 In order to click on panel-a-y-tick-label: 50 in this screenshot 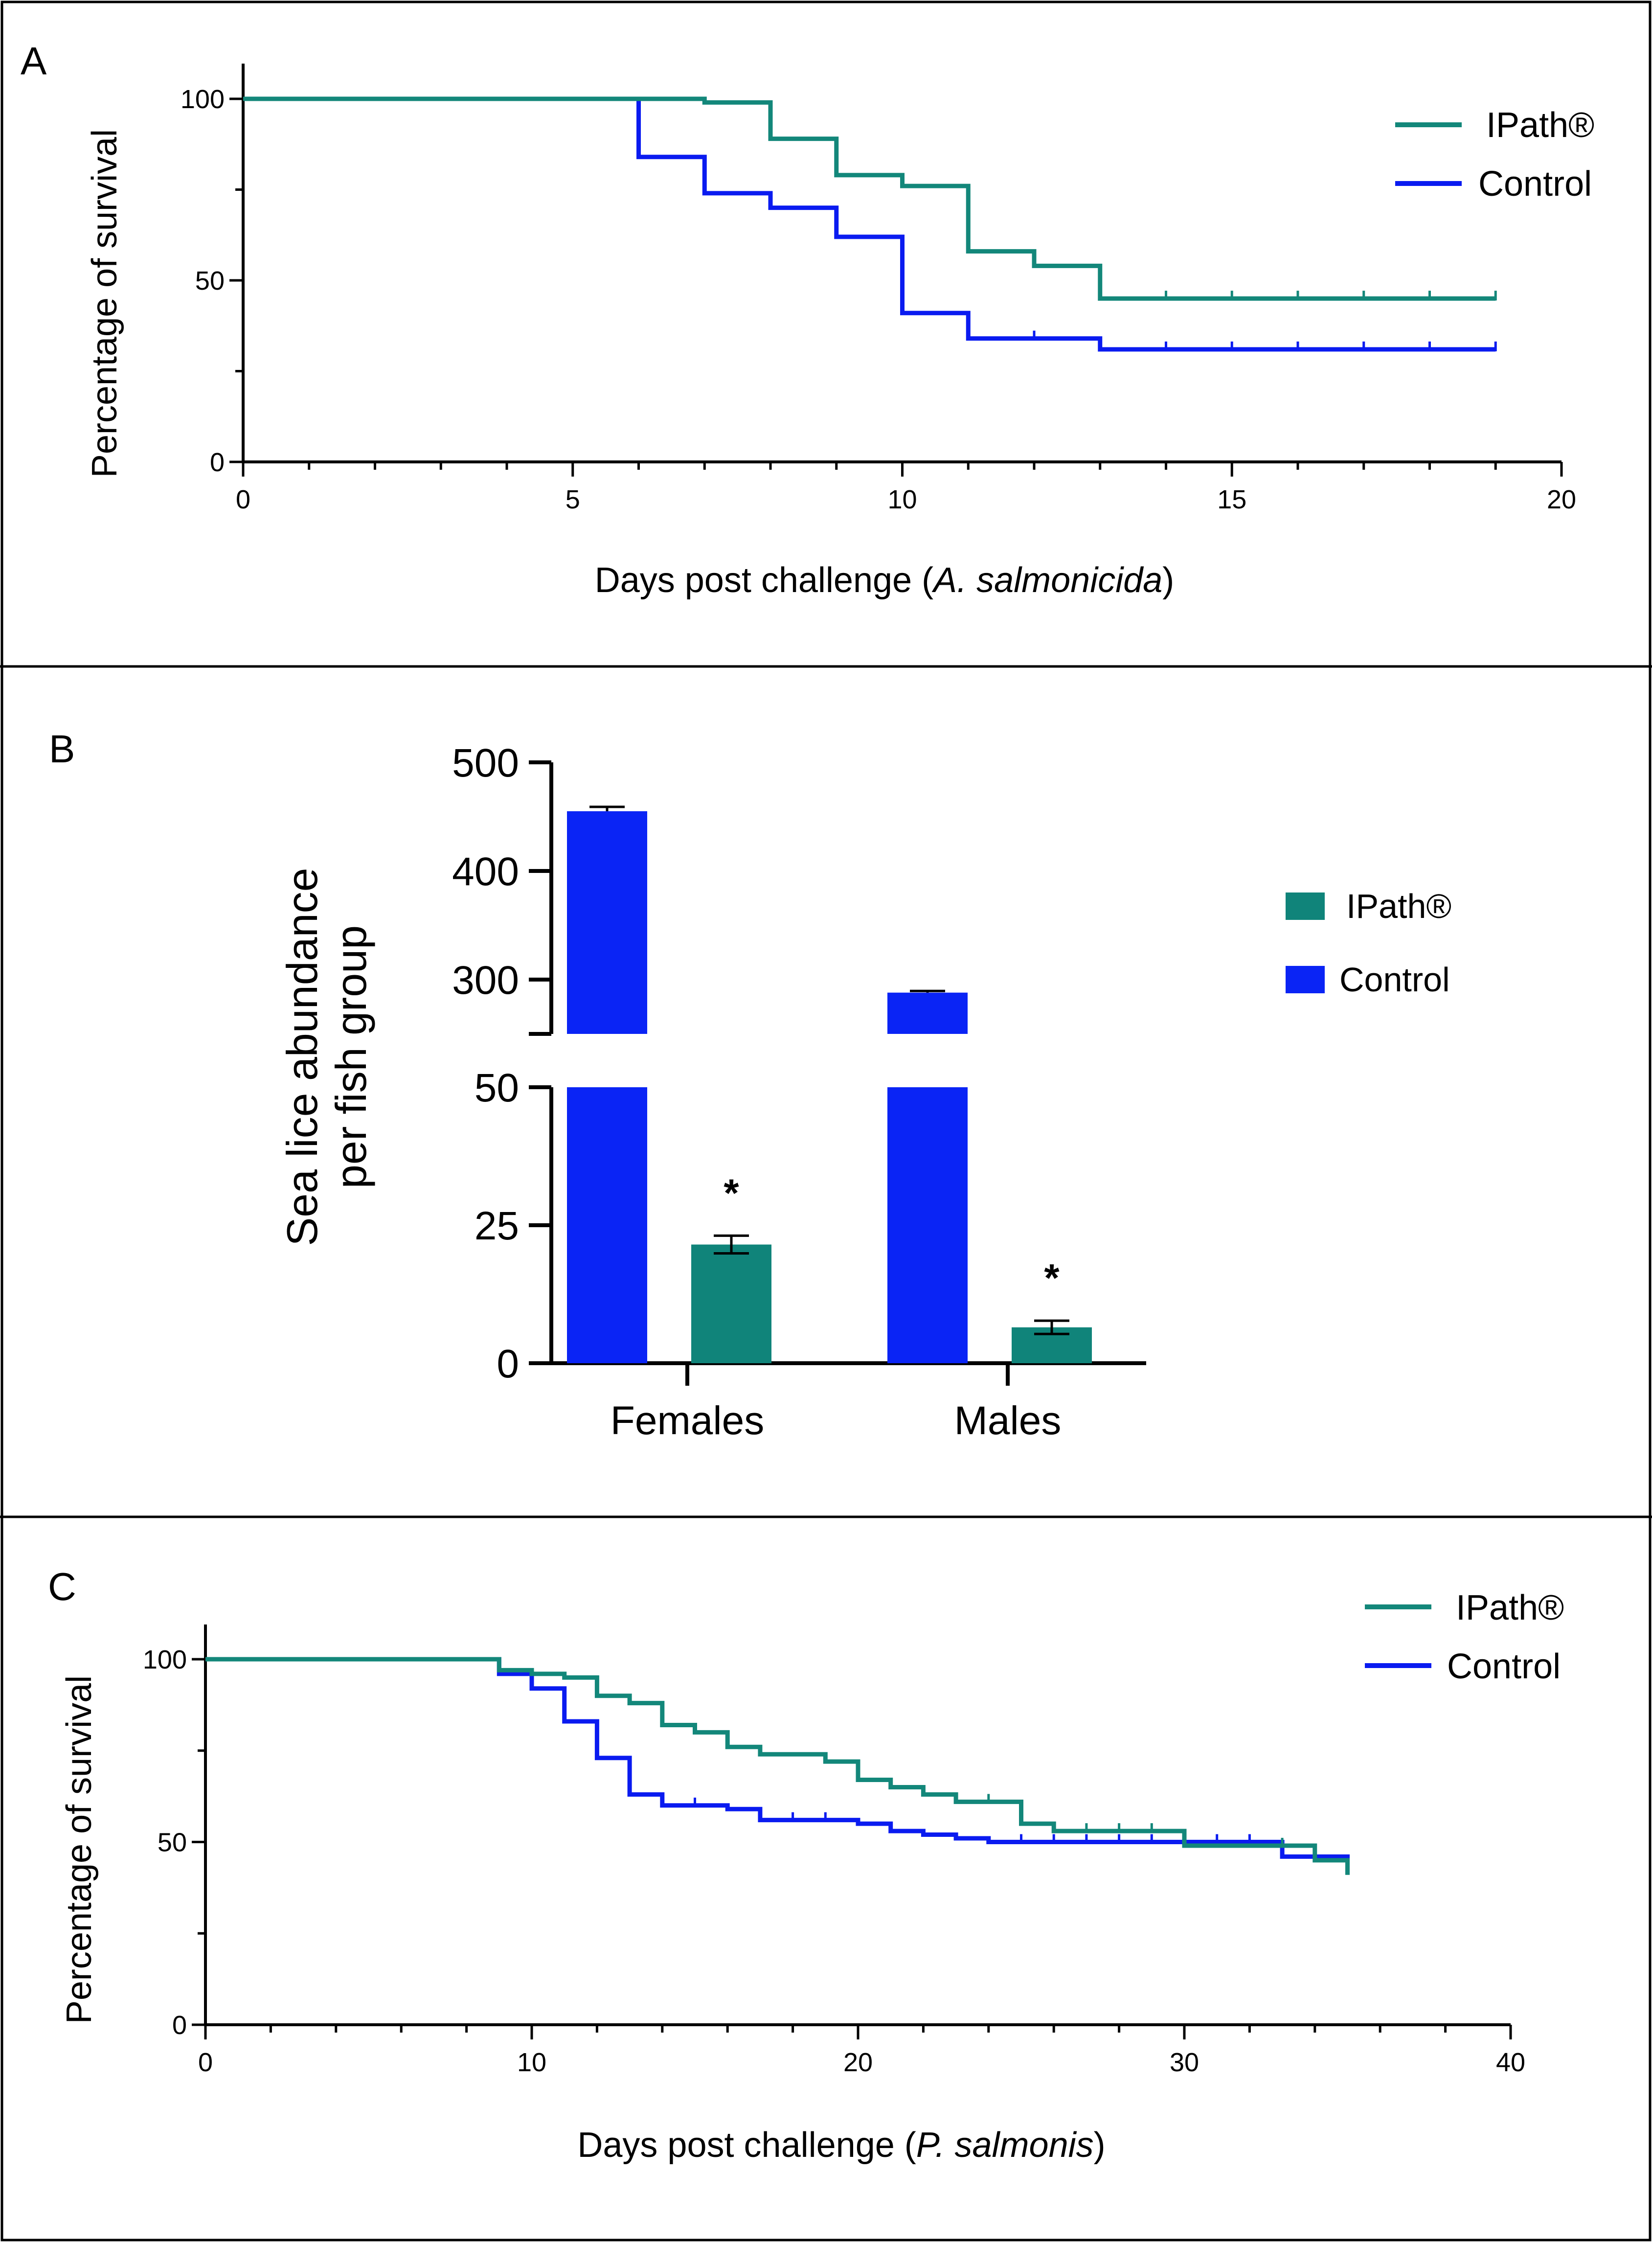, I will do `click(210, 281)`.